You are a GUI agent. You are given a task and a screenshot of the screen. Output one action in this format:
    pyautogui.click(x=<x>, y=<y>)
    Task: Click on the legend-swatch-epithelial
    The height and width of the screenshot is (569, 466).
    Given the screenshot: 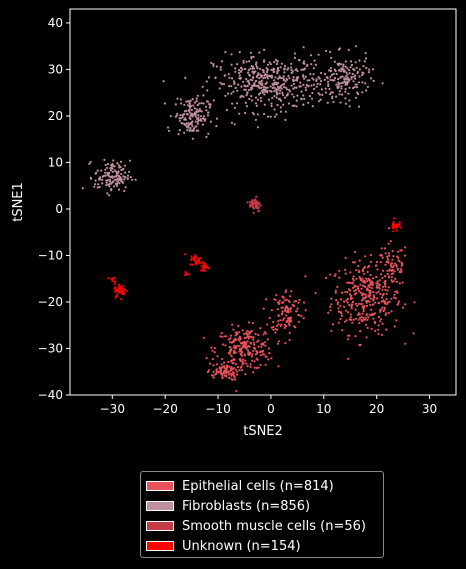 What is the action you would take?
    pyautogui.click(x=160, y=486)
    